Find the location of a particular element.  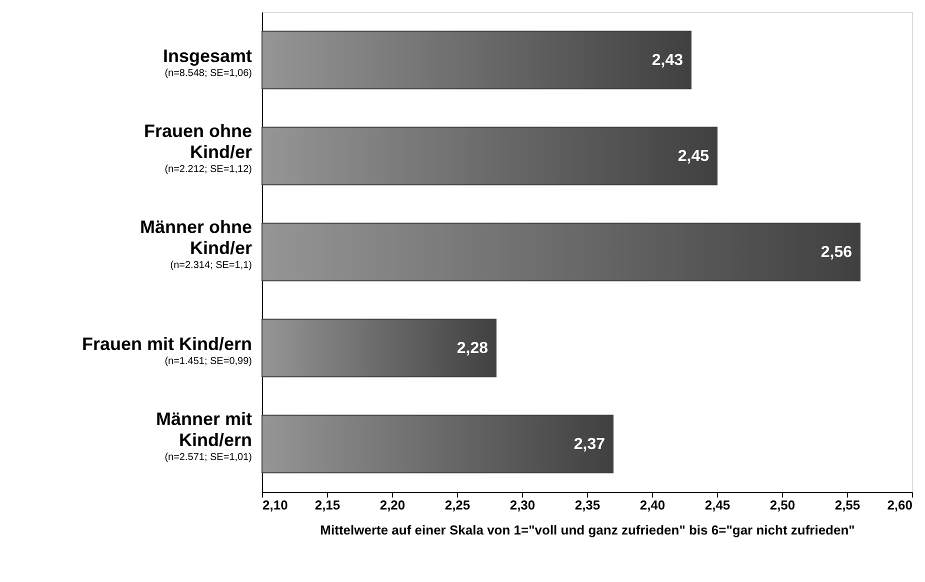

x-tick-label: 2,30 is located at coordinates (523, 505).